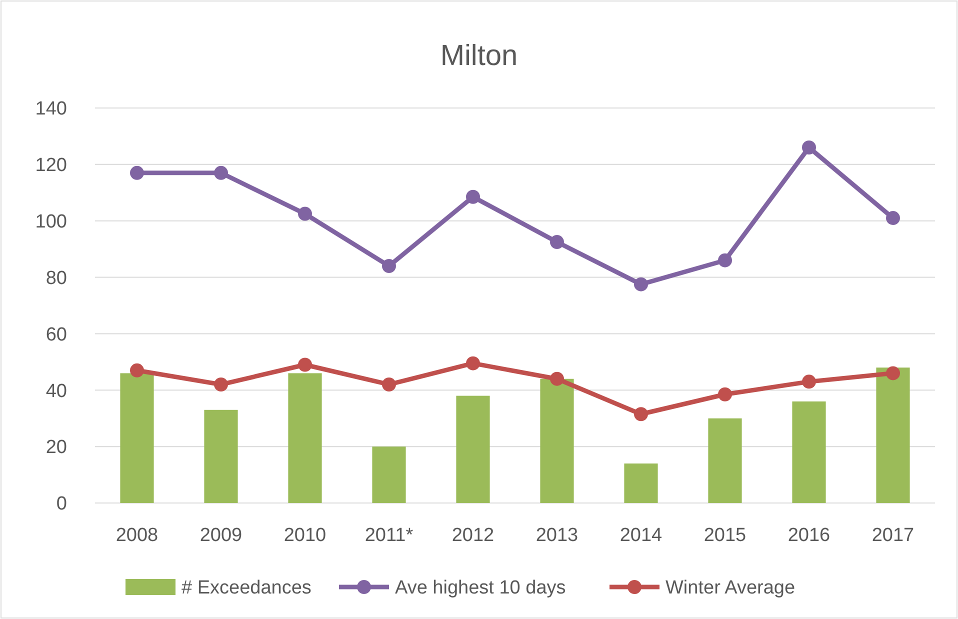  Describe the element at coordinates (389, 535) in the screenshot. I see `x-tick-label: 2011*` at that location.